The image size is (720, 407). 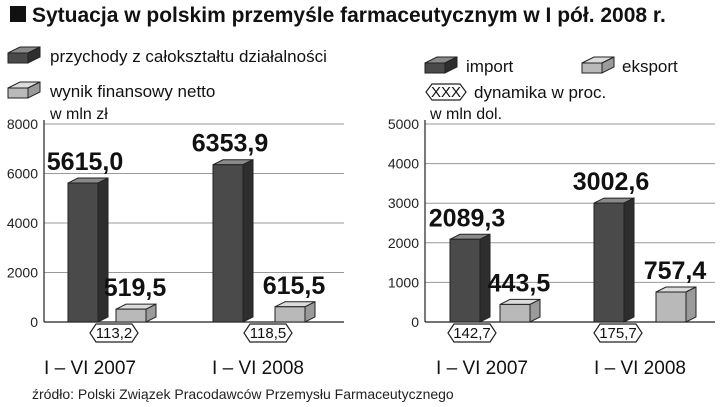 What do you see at coordinates (22, 124) in the screenshot?
I see `y-tick-label: 8000` at bounding box center [22, 124].